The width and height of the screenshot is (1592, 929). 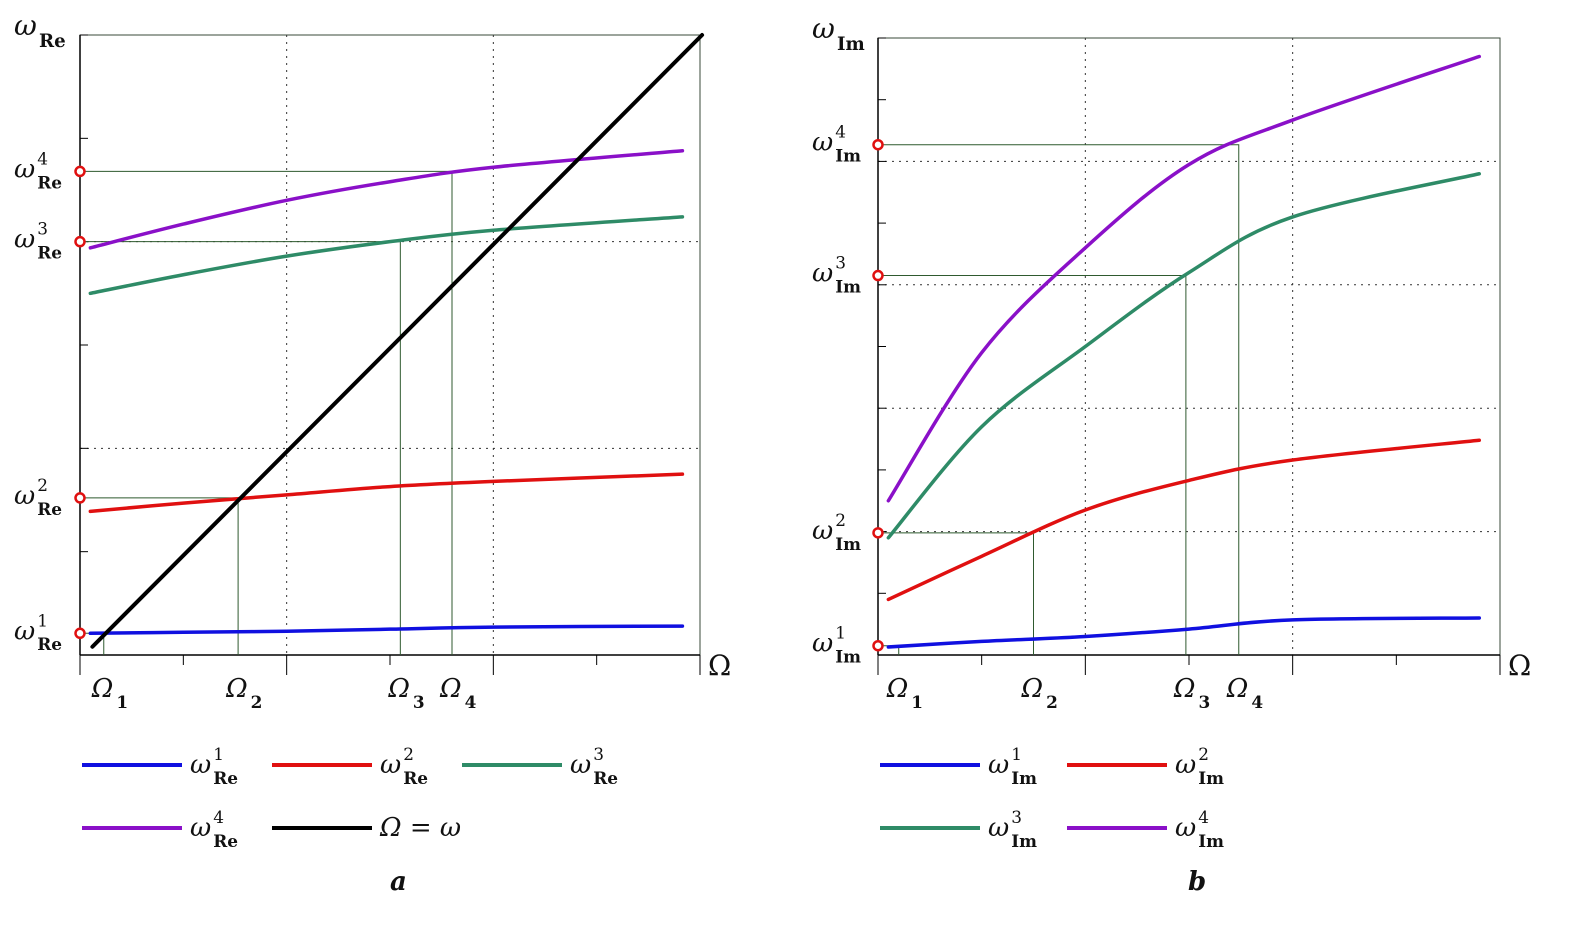 I want to click on panel-caption: a, so click(x=398, y=882).